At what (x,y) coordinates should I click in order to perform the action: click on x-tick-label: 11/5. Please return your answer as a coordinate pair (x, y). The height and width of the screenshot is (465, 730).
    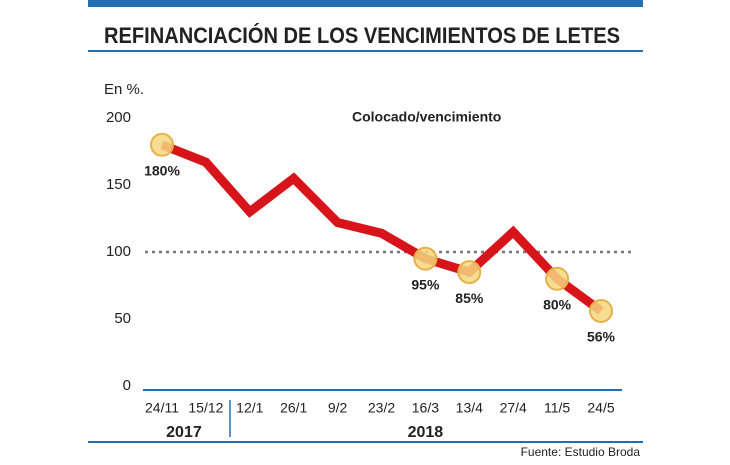
    Looking at the image, I should click on (557, 408).